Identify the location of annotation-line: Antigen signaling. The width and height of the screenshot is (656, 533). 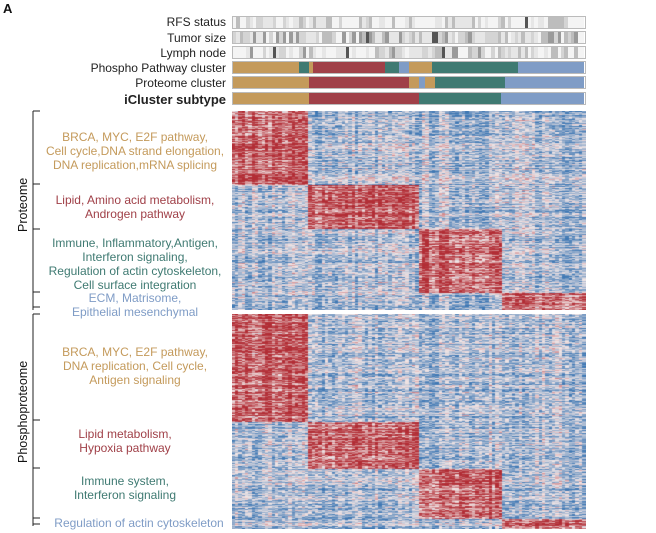
(135, 380).